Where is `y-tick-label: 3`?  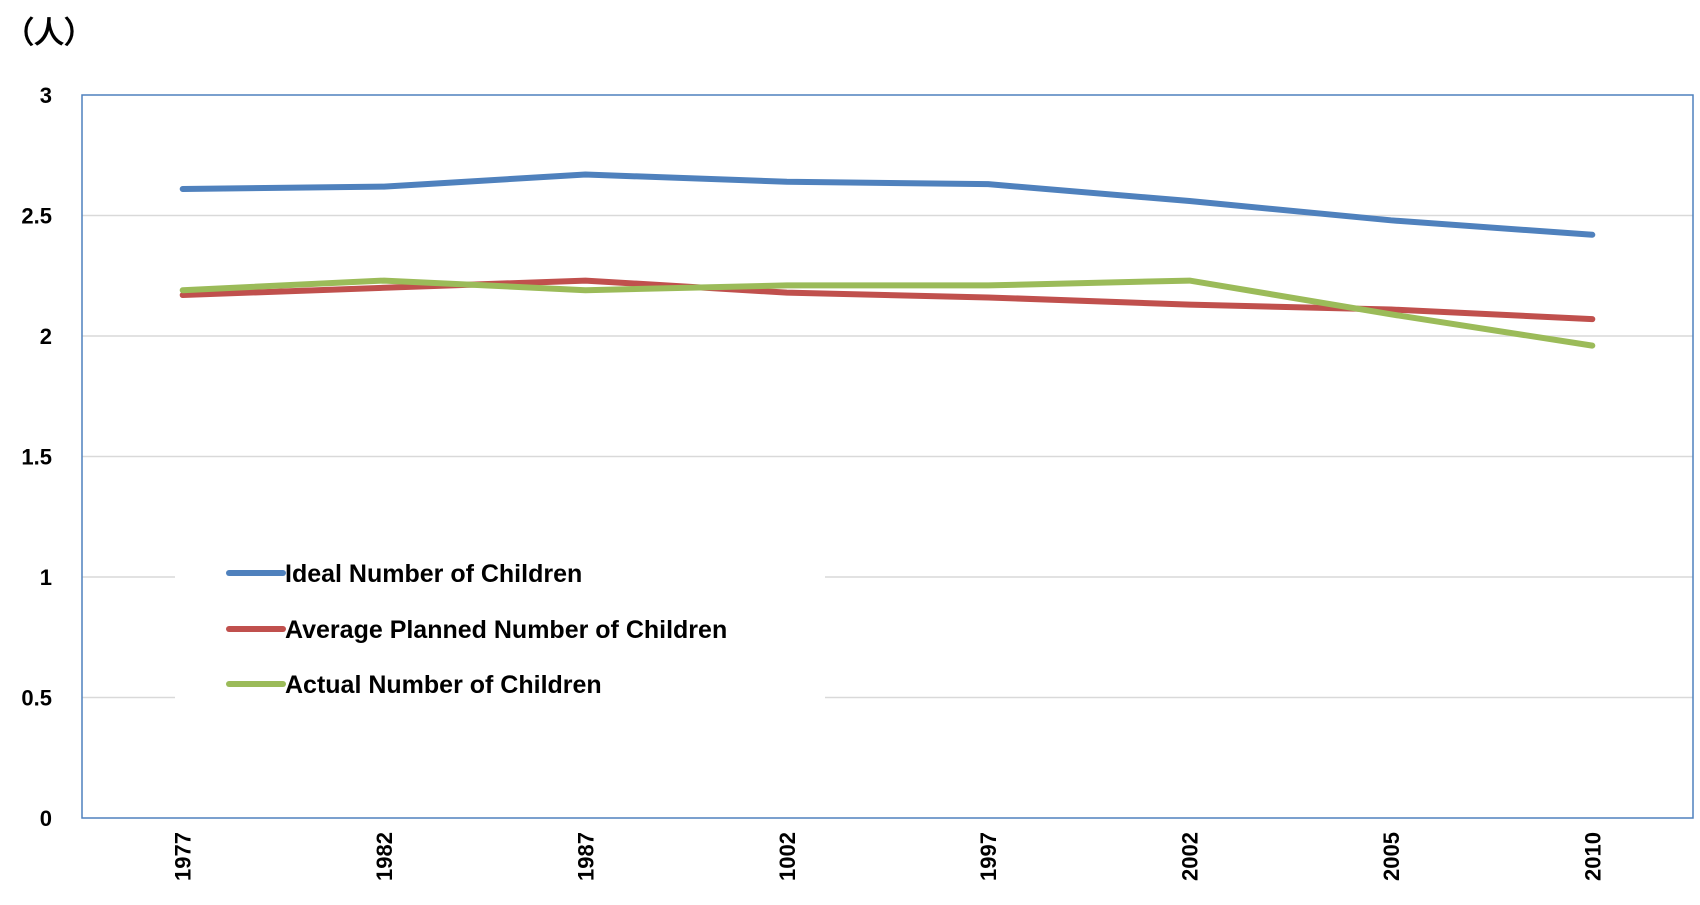 y-tick-label: 3 is located at coordinates (46, 95).